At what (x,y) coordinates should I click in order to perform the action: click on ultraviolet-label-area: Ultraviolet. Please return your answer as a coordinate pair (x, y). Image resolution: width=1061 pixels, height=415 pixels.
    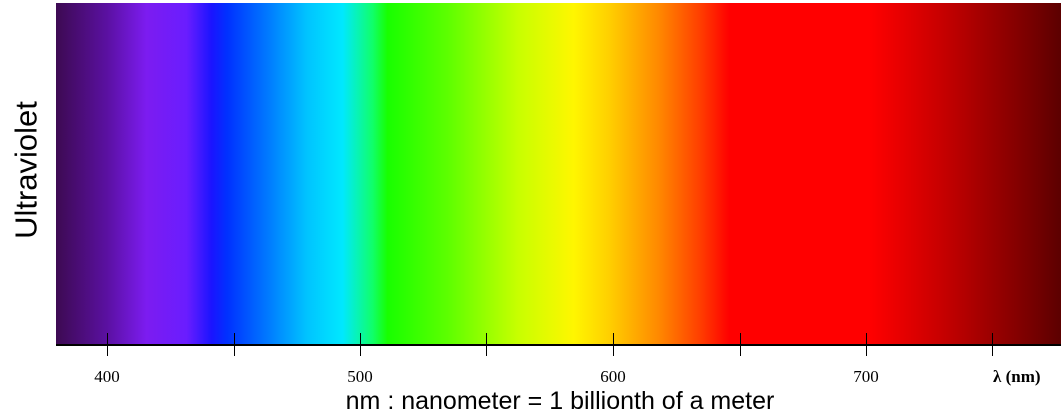
    Looking at the image, I should click on (26, 172).